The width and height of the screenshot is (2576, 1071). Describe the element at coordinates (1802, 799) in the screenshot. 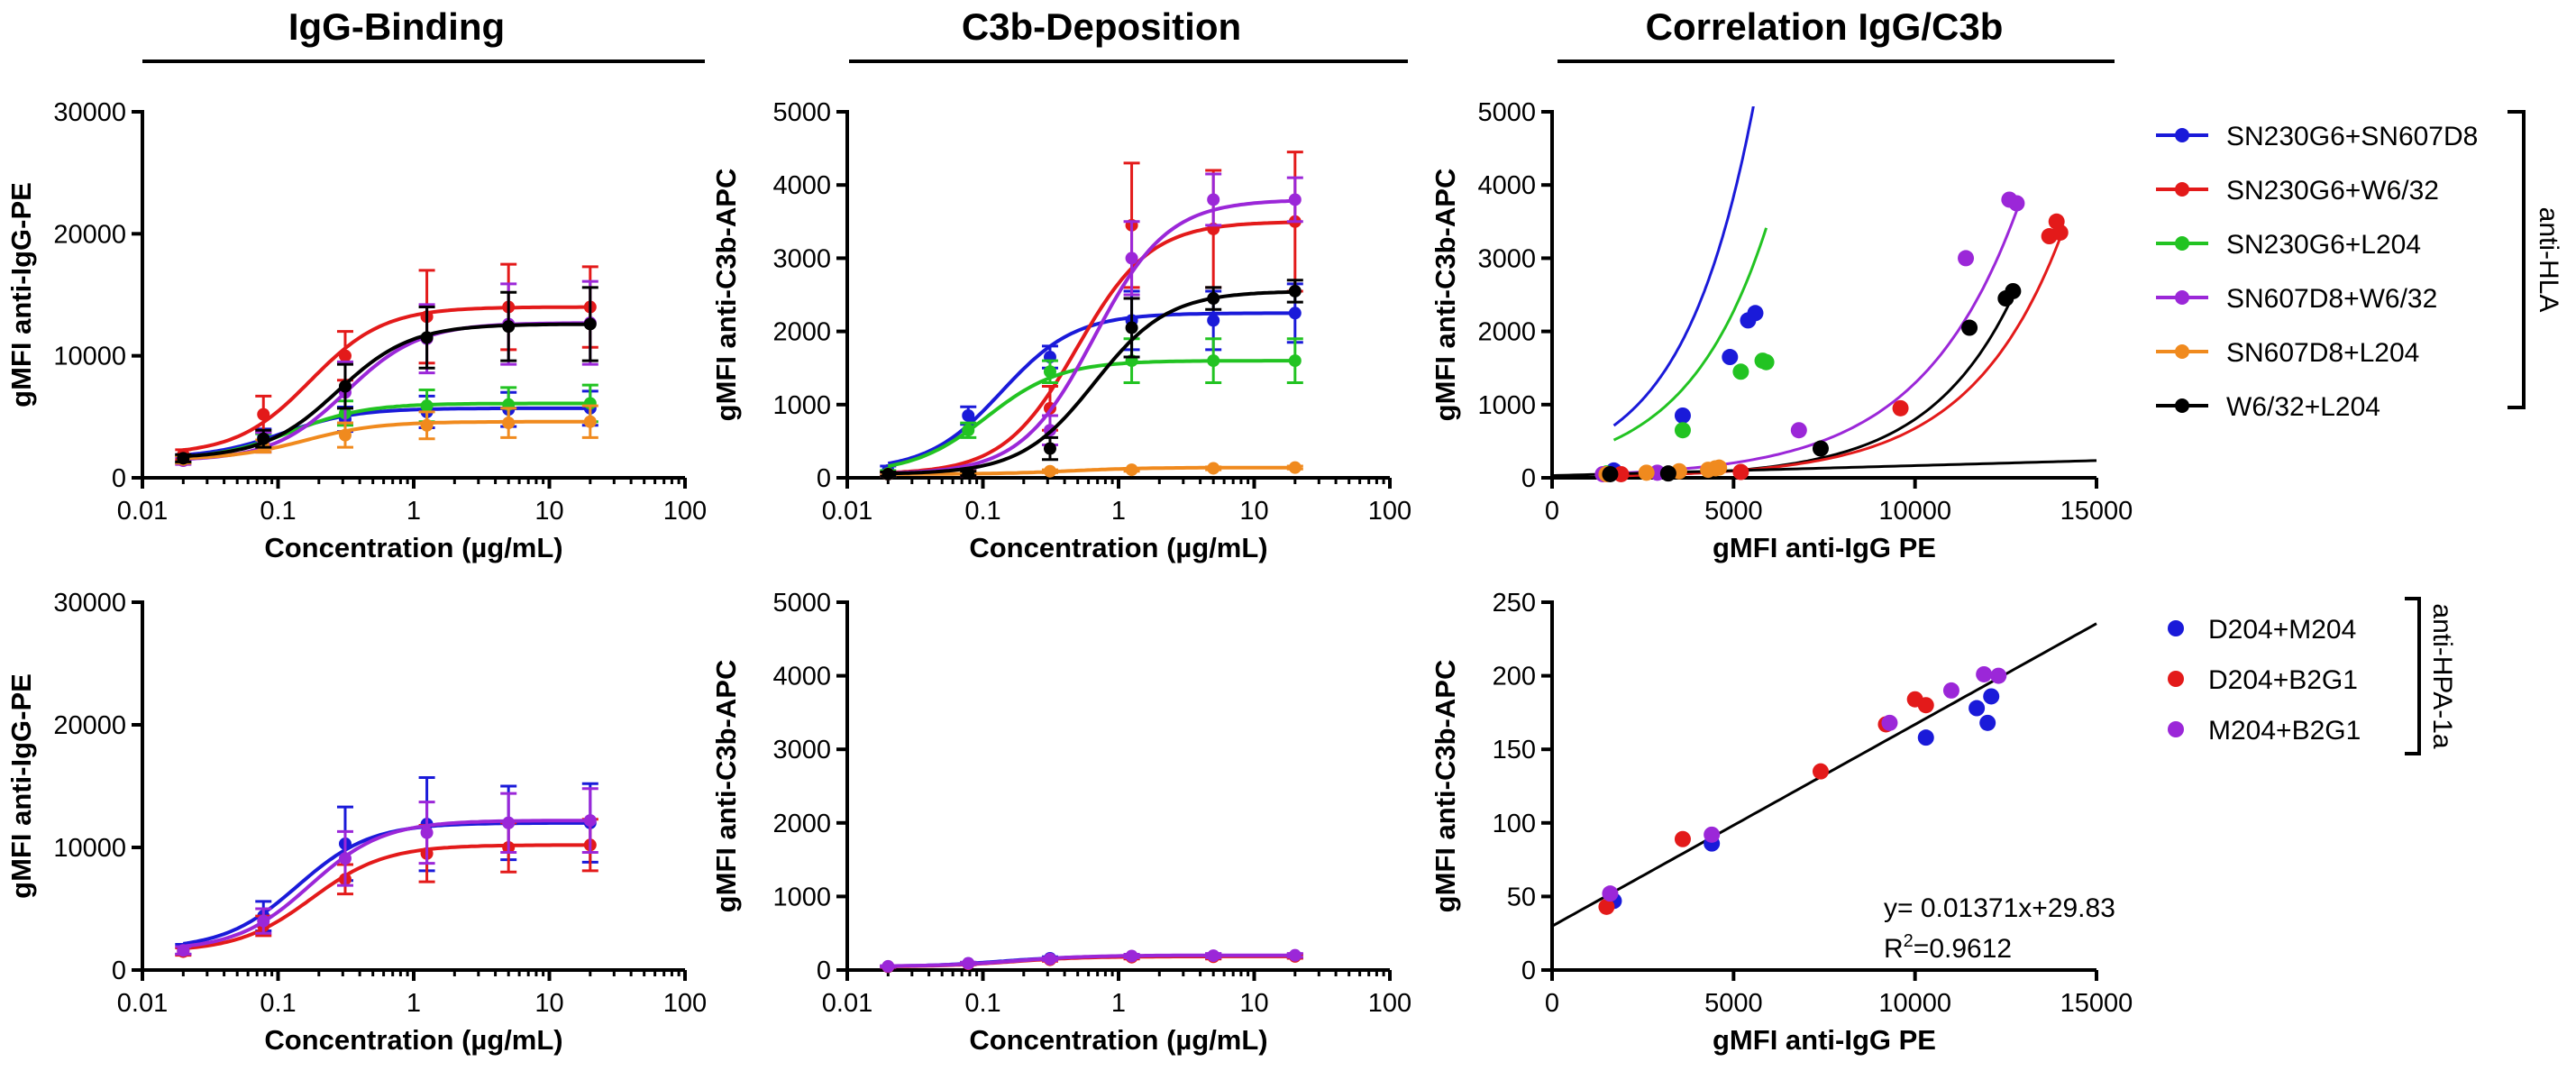

I see `series-d204-m204` at that location.